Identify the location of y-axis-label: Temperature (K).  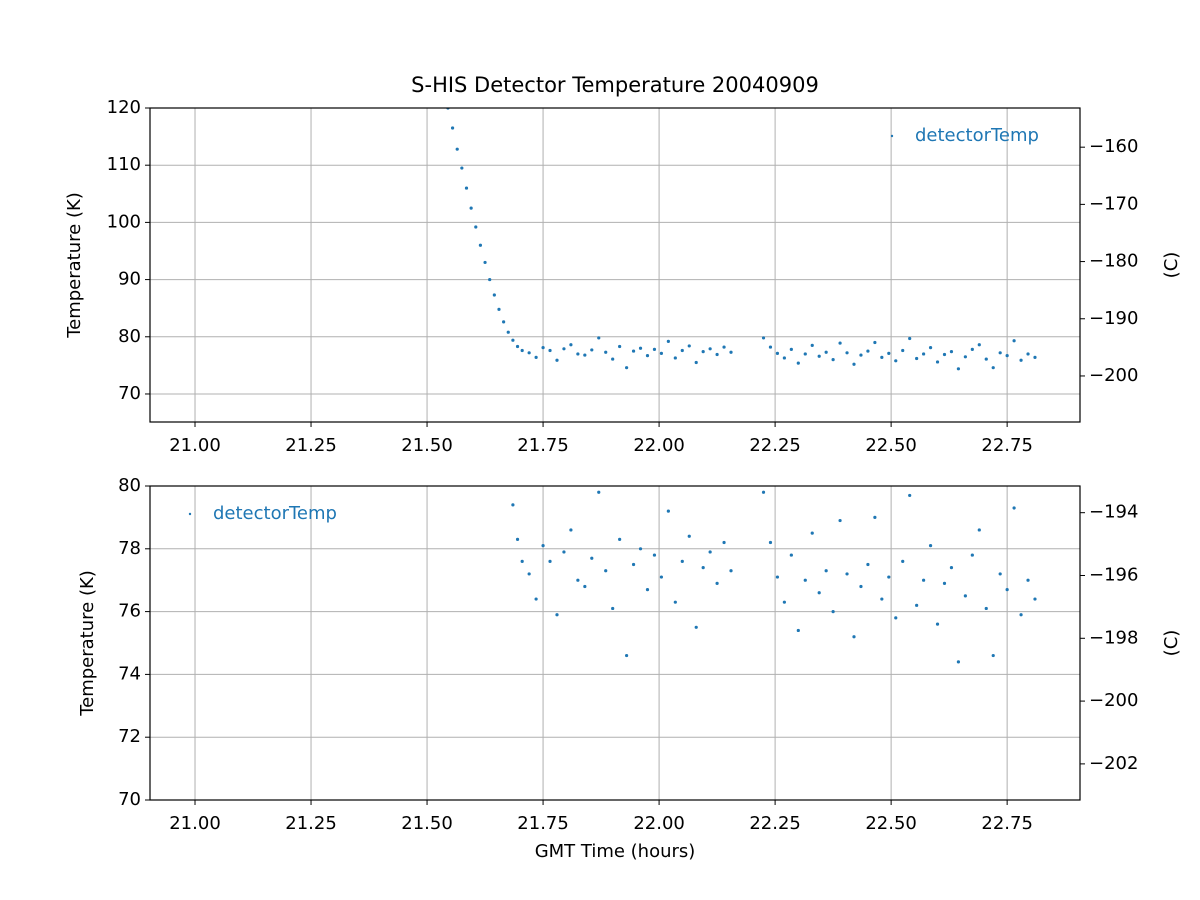
(74, 265).